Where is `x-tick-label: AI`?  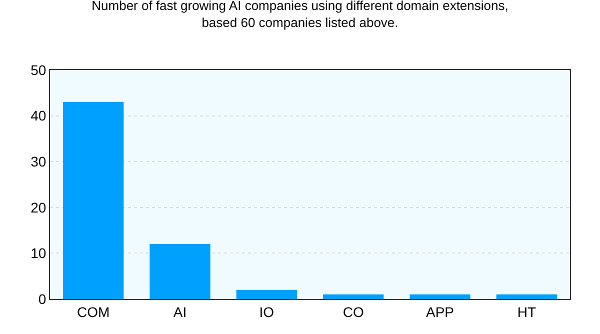 x-tick-label: AI is located at coordinates (180, 312).